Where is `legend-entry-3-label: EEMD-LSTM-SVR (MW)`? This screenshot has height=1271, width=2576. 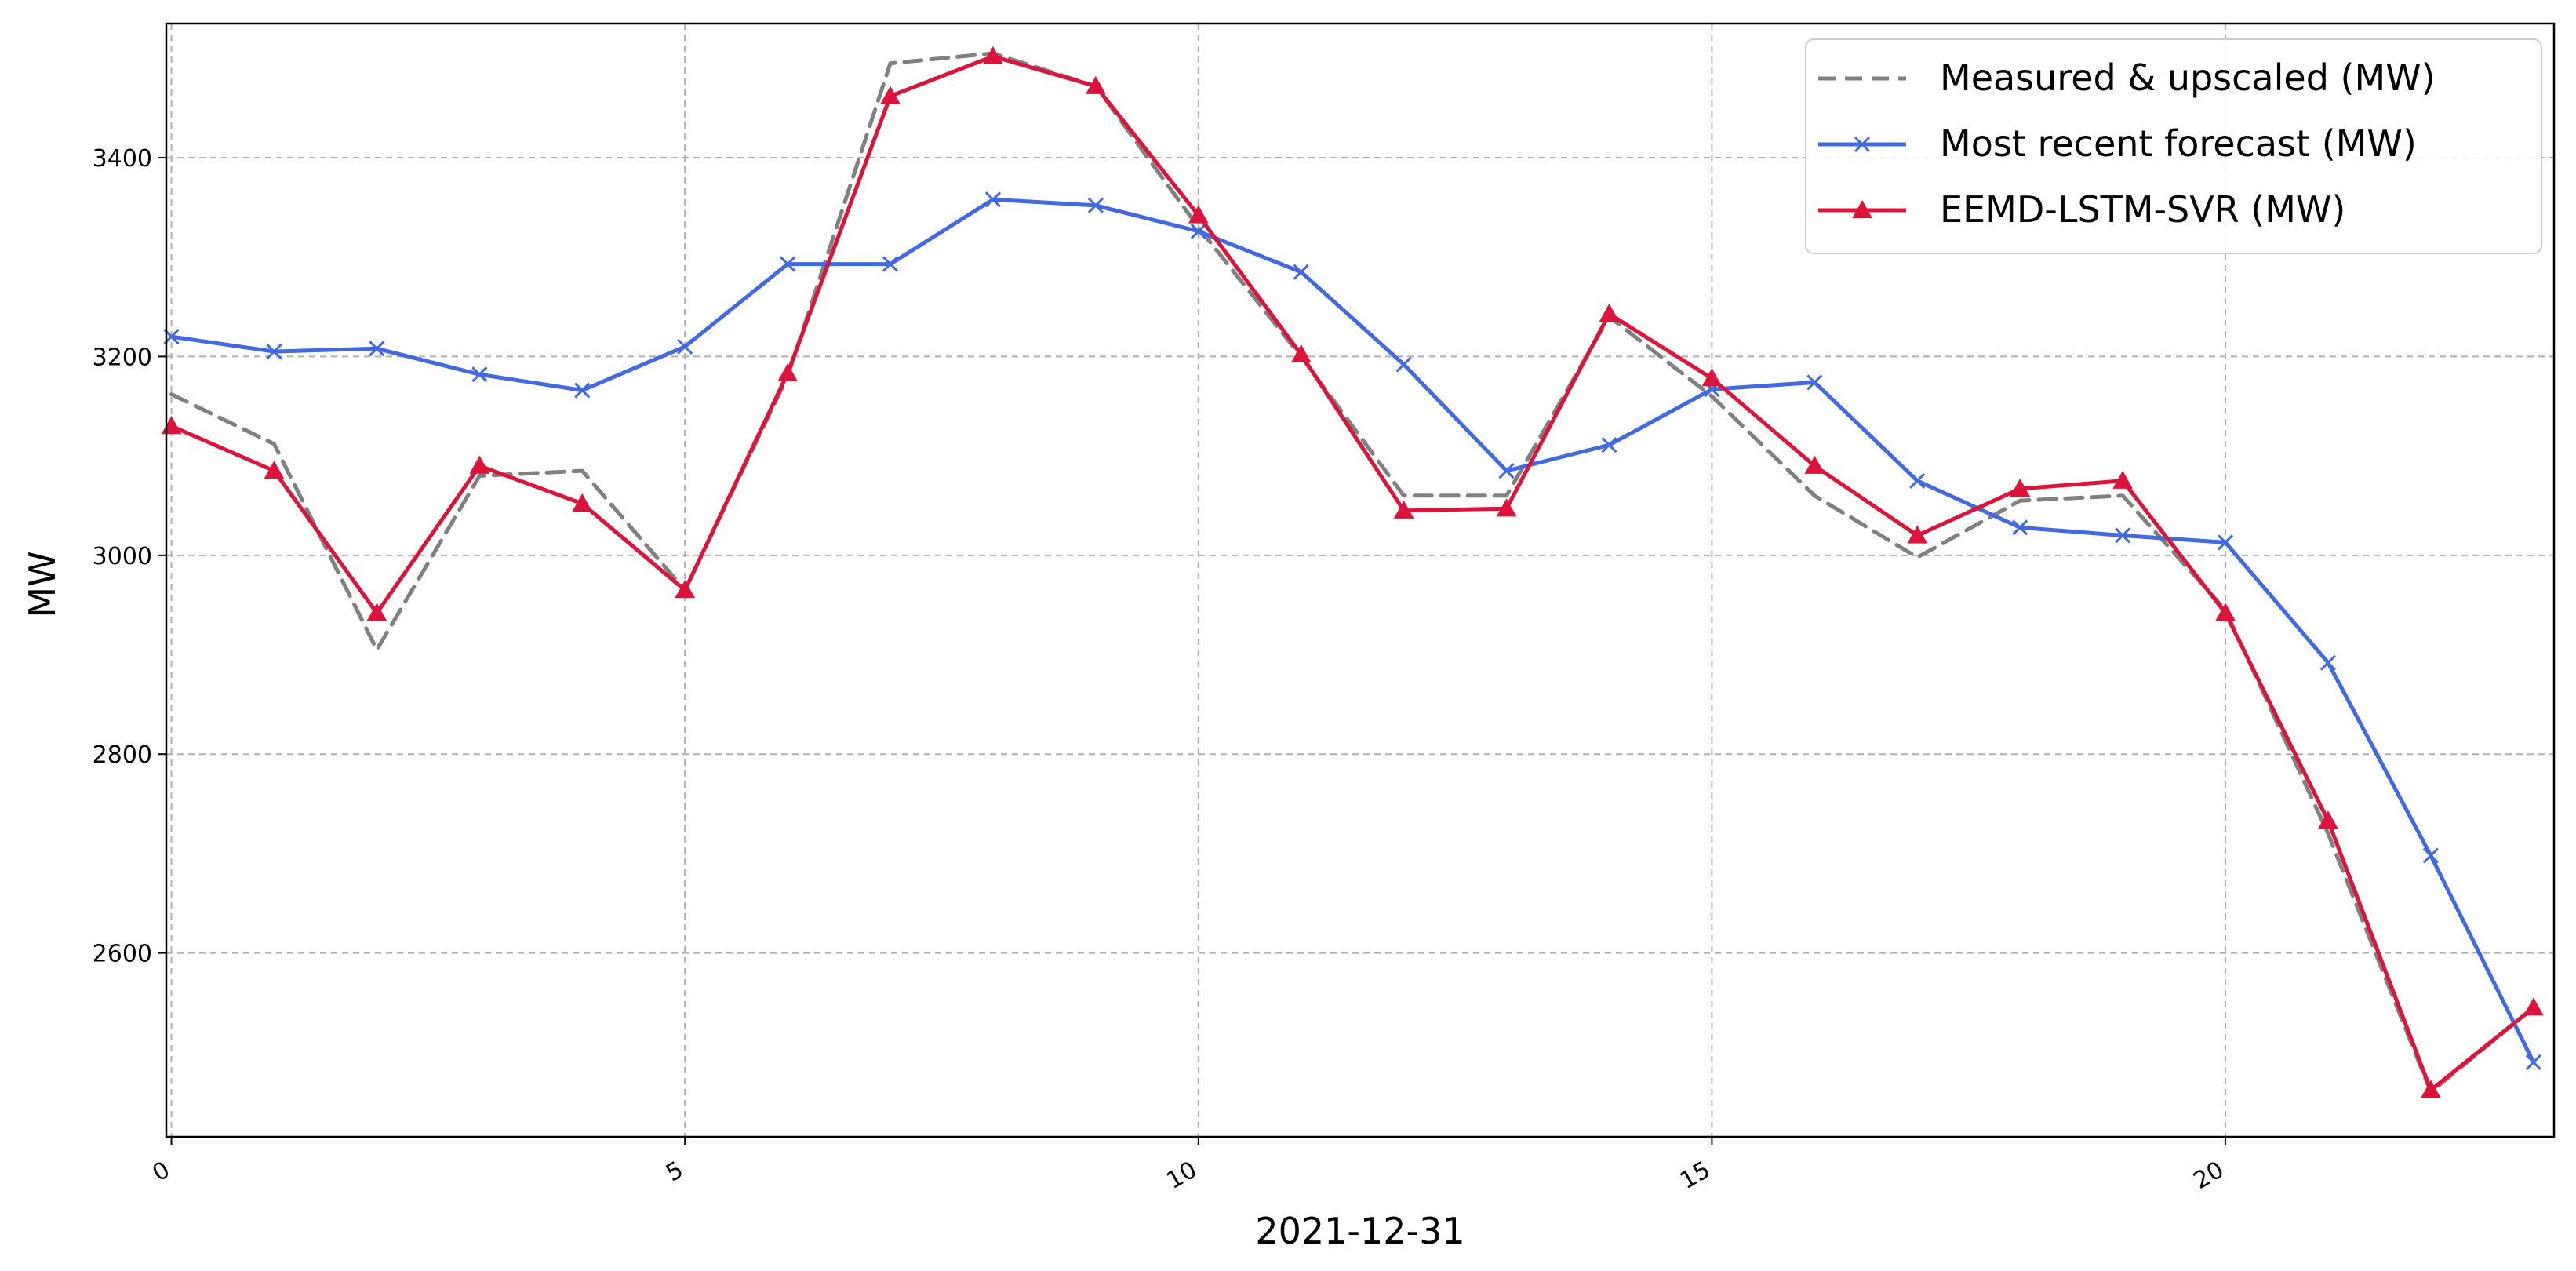 legend-entry-3-label: EEMD-LSTM-SVR (MW) is located at coordinates (2142, 210).